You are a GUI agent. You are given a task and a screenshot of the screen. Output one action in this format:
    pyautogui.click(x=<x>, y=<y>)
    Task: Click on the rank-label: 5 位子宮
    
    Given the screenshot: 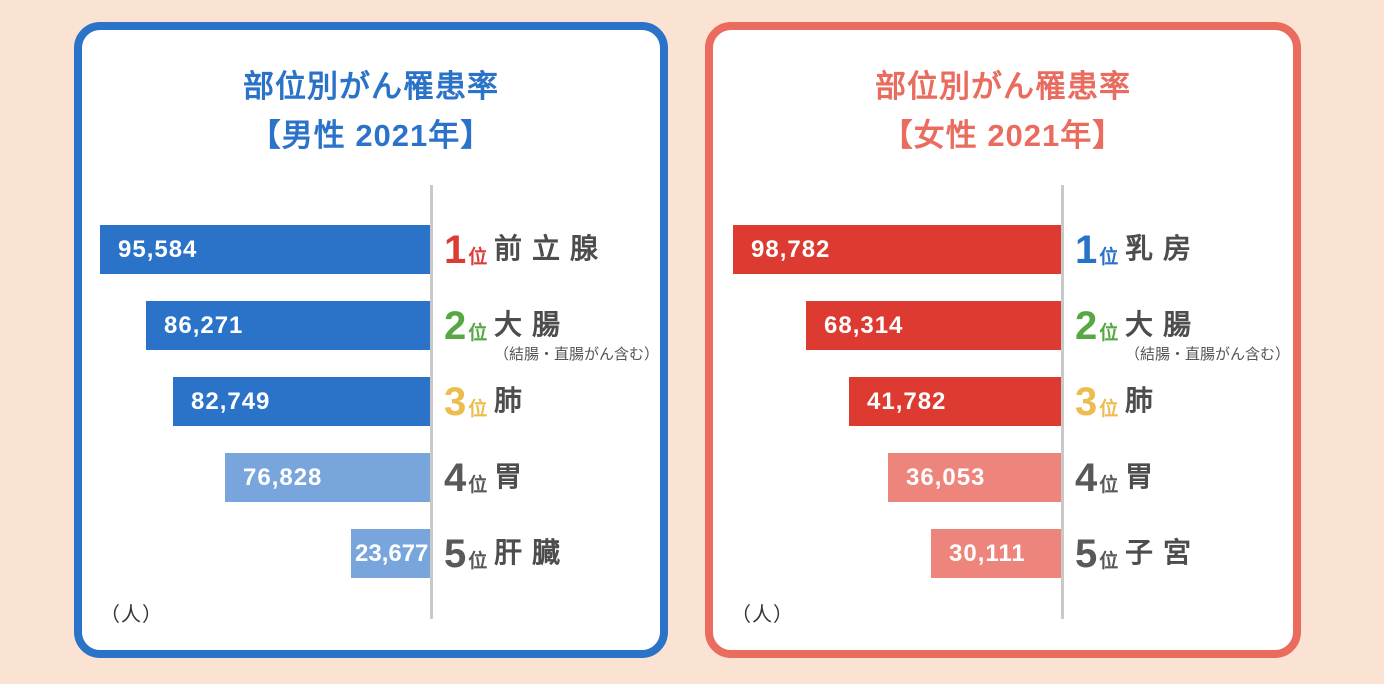 What is the action you would take?
    pyautogui.click(x=1138, y=553)
    